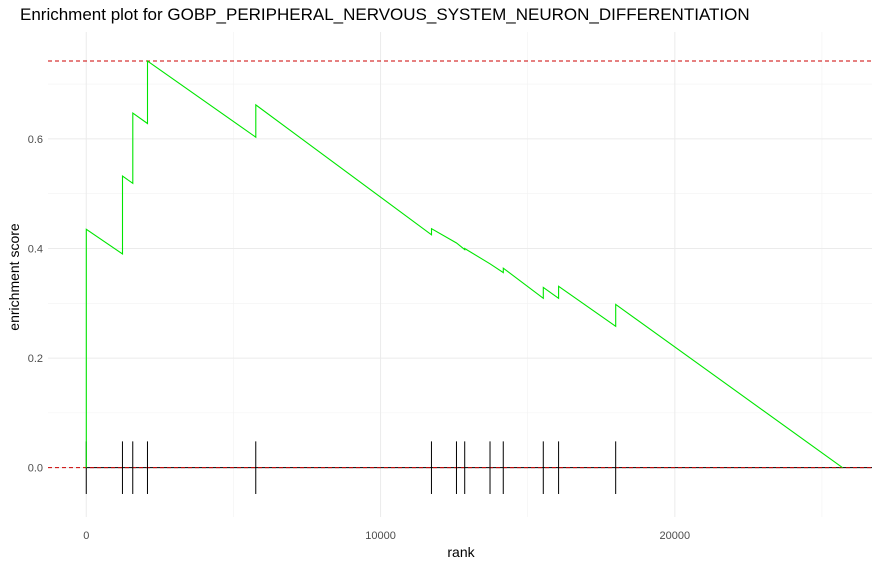 The image size is (881, 567). Describe the element at coordinates (35, 359) in the screenshot. I see `y-tick-label: 0.2` at that location.